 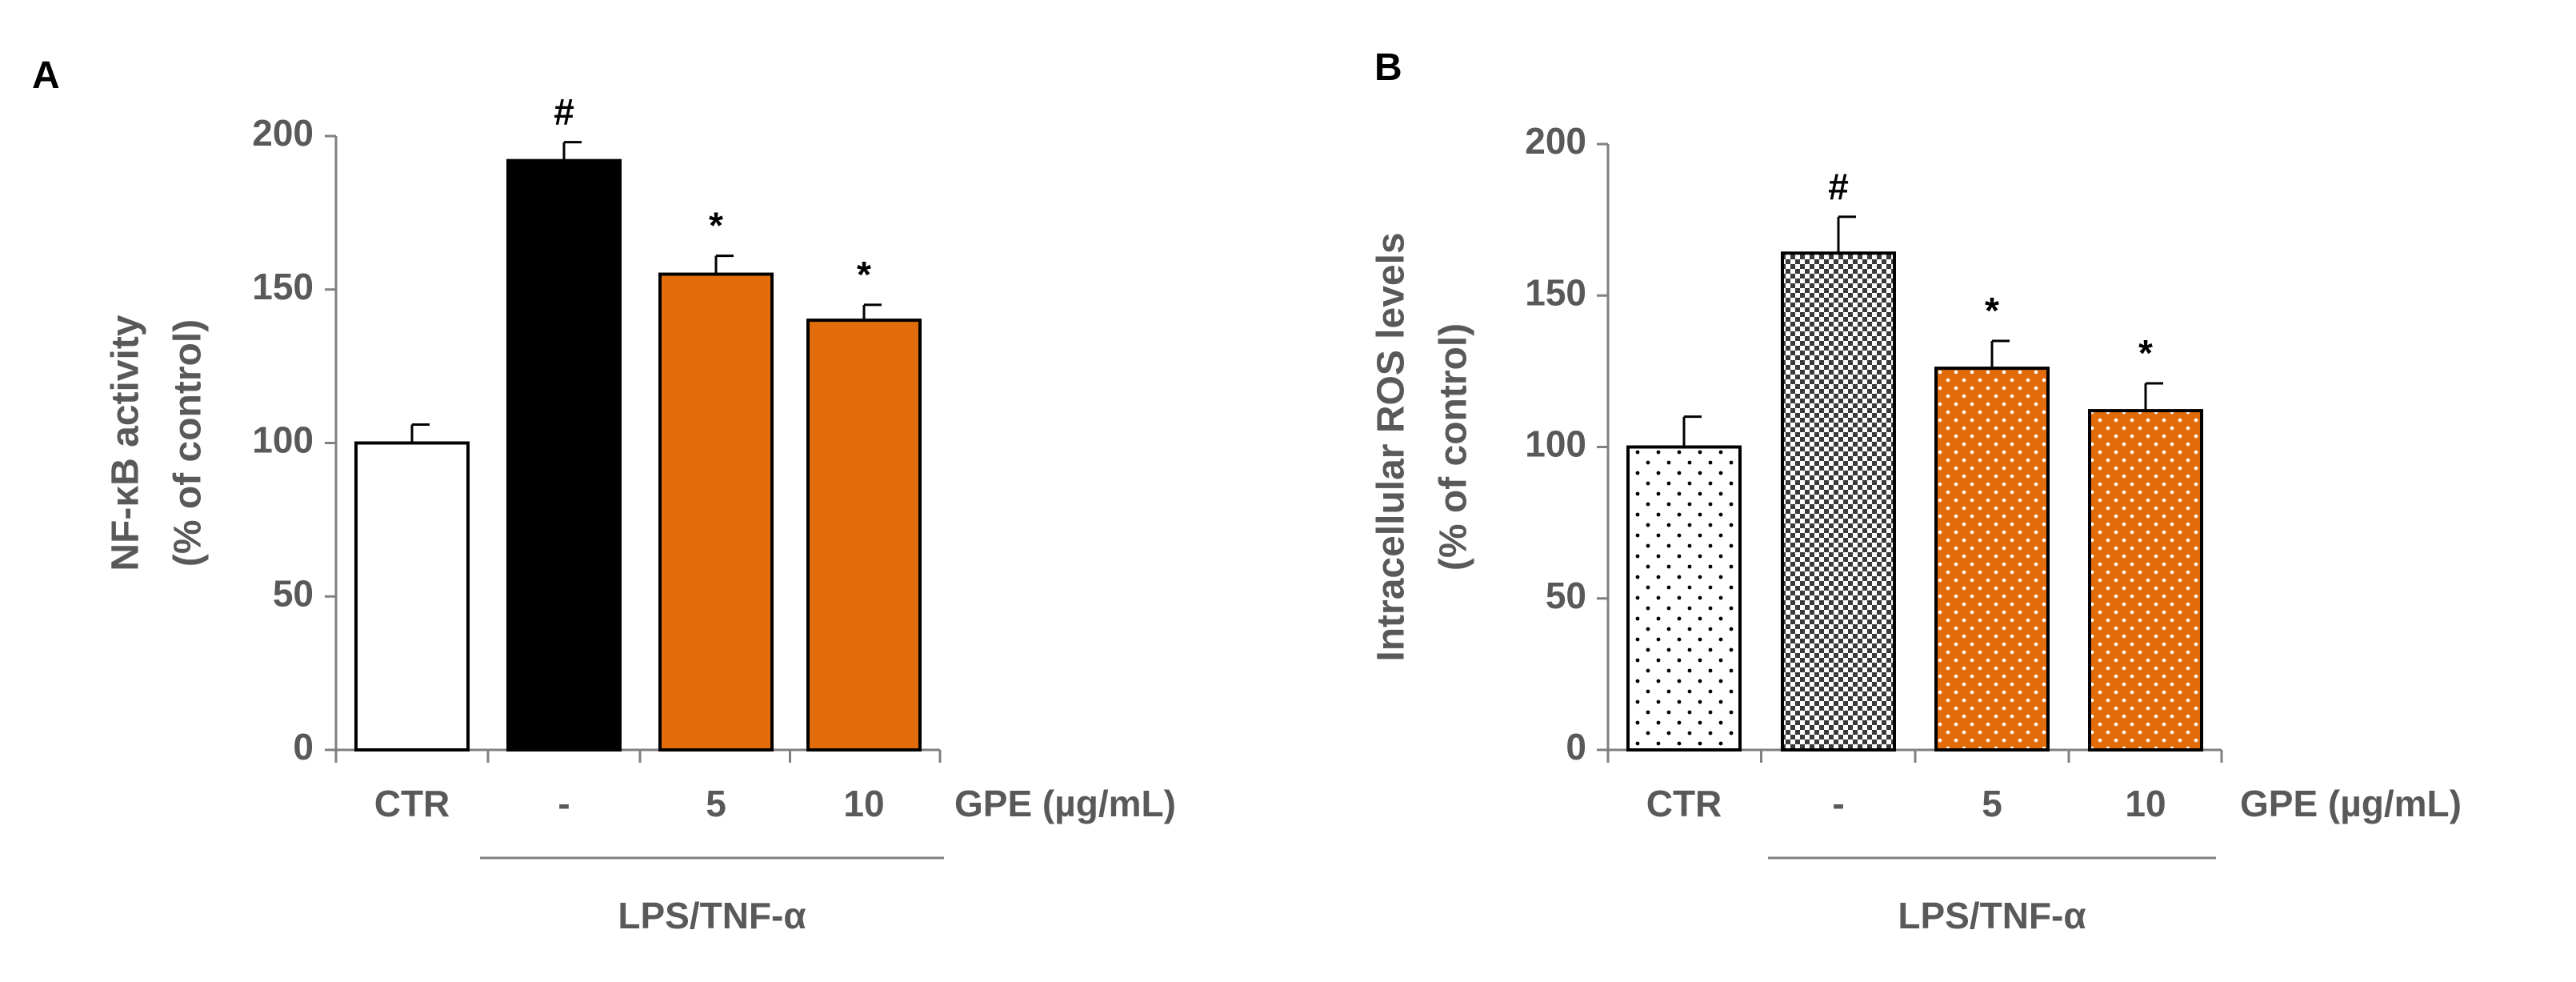 What do you see at coordinates (126, 443) in the screenshot?
I see `y-axis-label-line: NF-κB activity` at bounding box center [126, 443].